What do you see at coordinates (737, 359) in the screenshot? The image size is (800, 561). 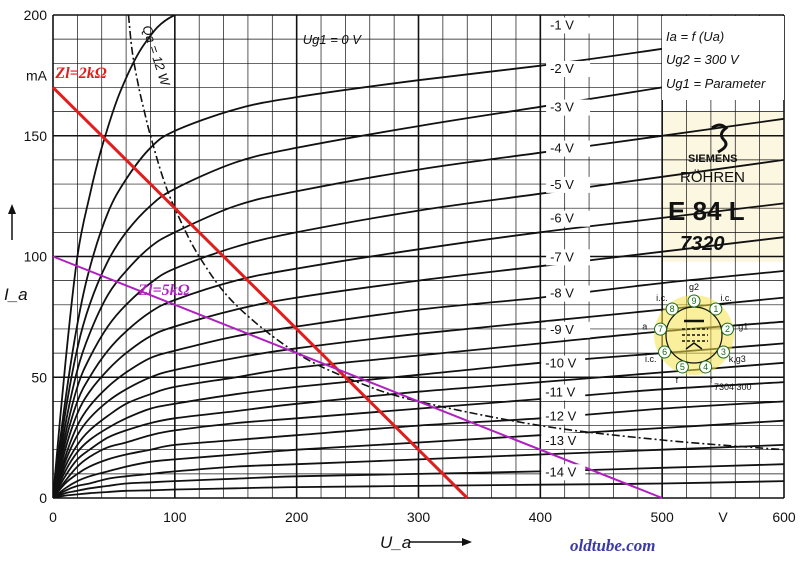 I see `pin-label: k,g3` at bounding box center [737, 359].